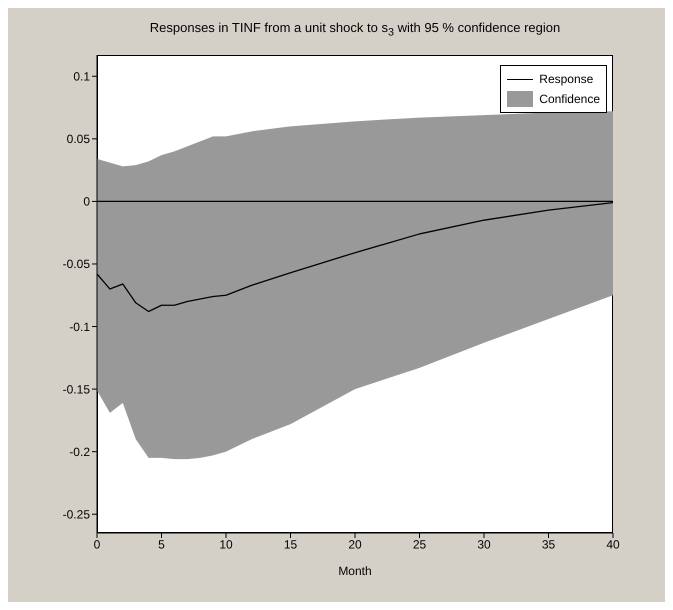  Describe the element at coordinates (79, 327) in the screenshot. I see `y-tick-label: -0.1` at that location.